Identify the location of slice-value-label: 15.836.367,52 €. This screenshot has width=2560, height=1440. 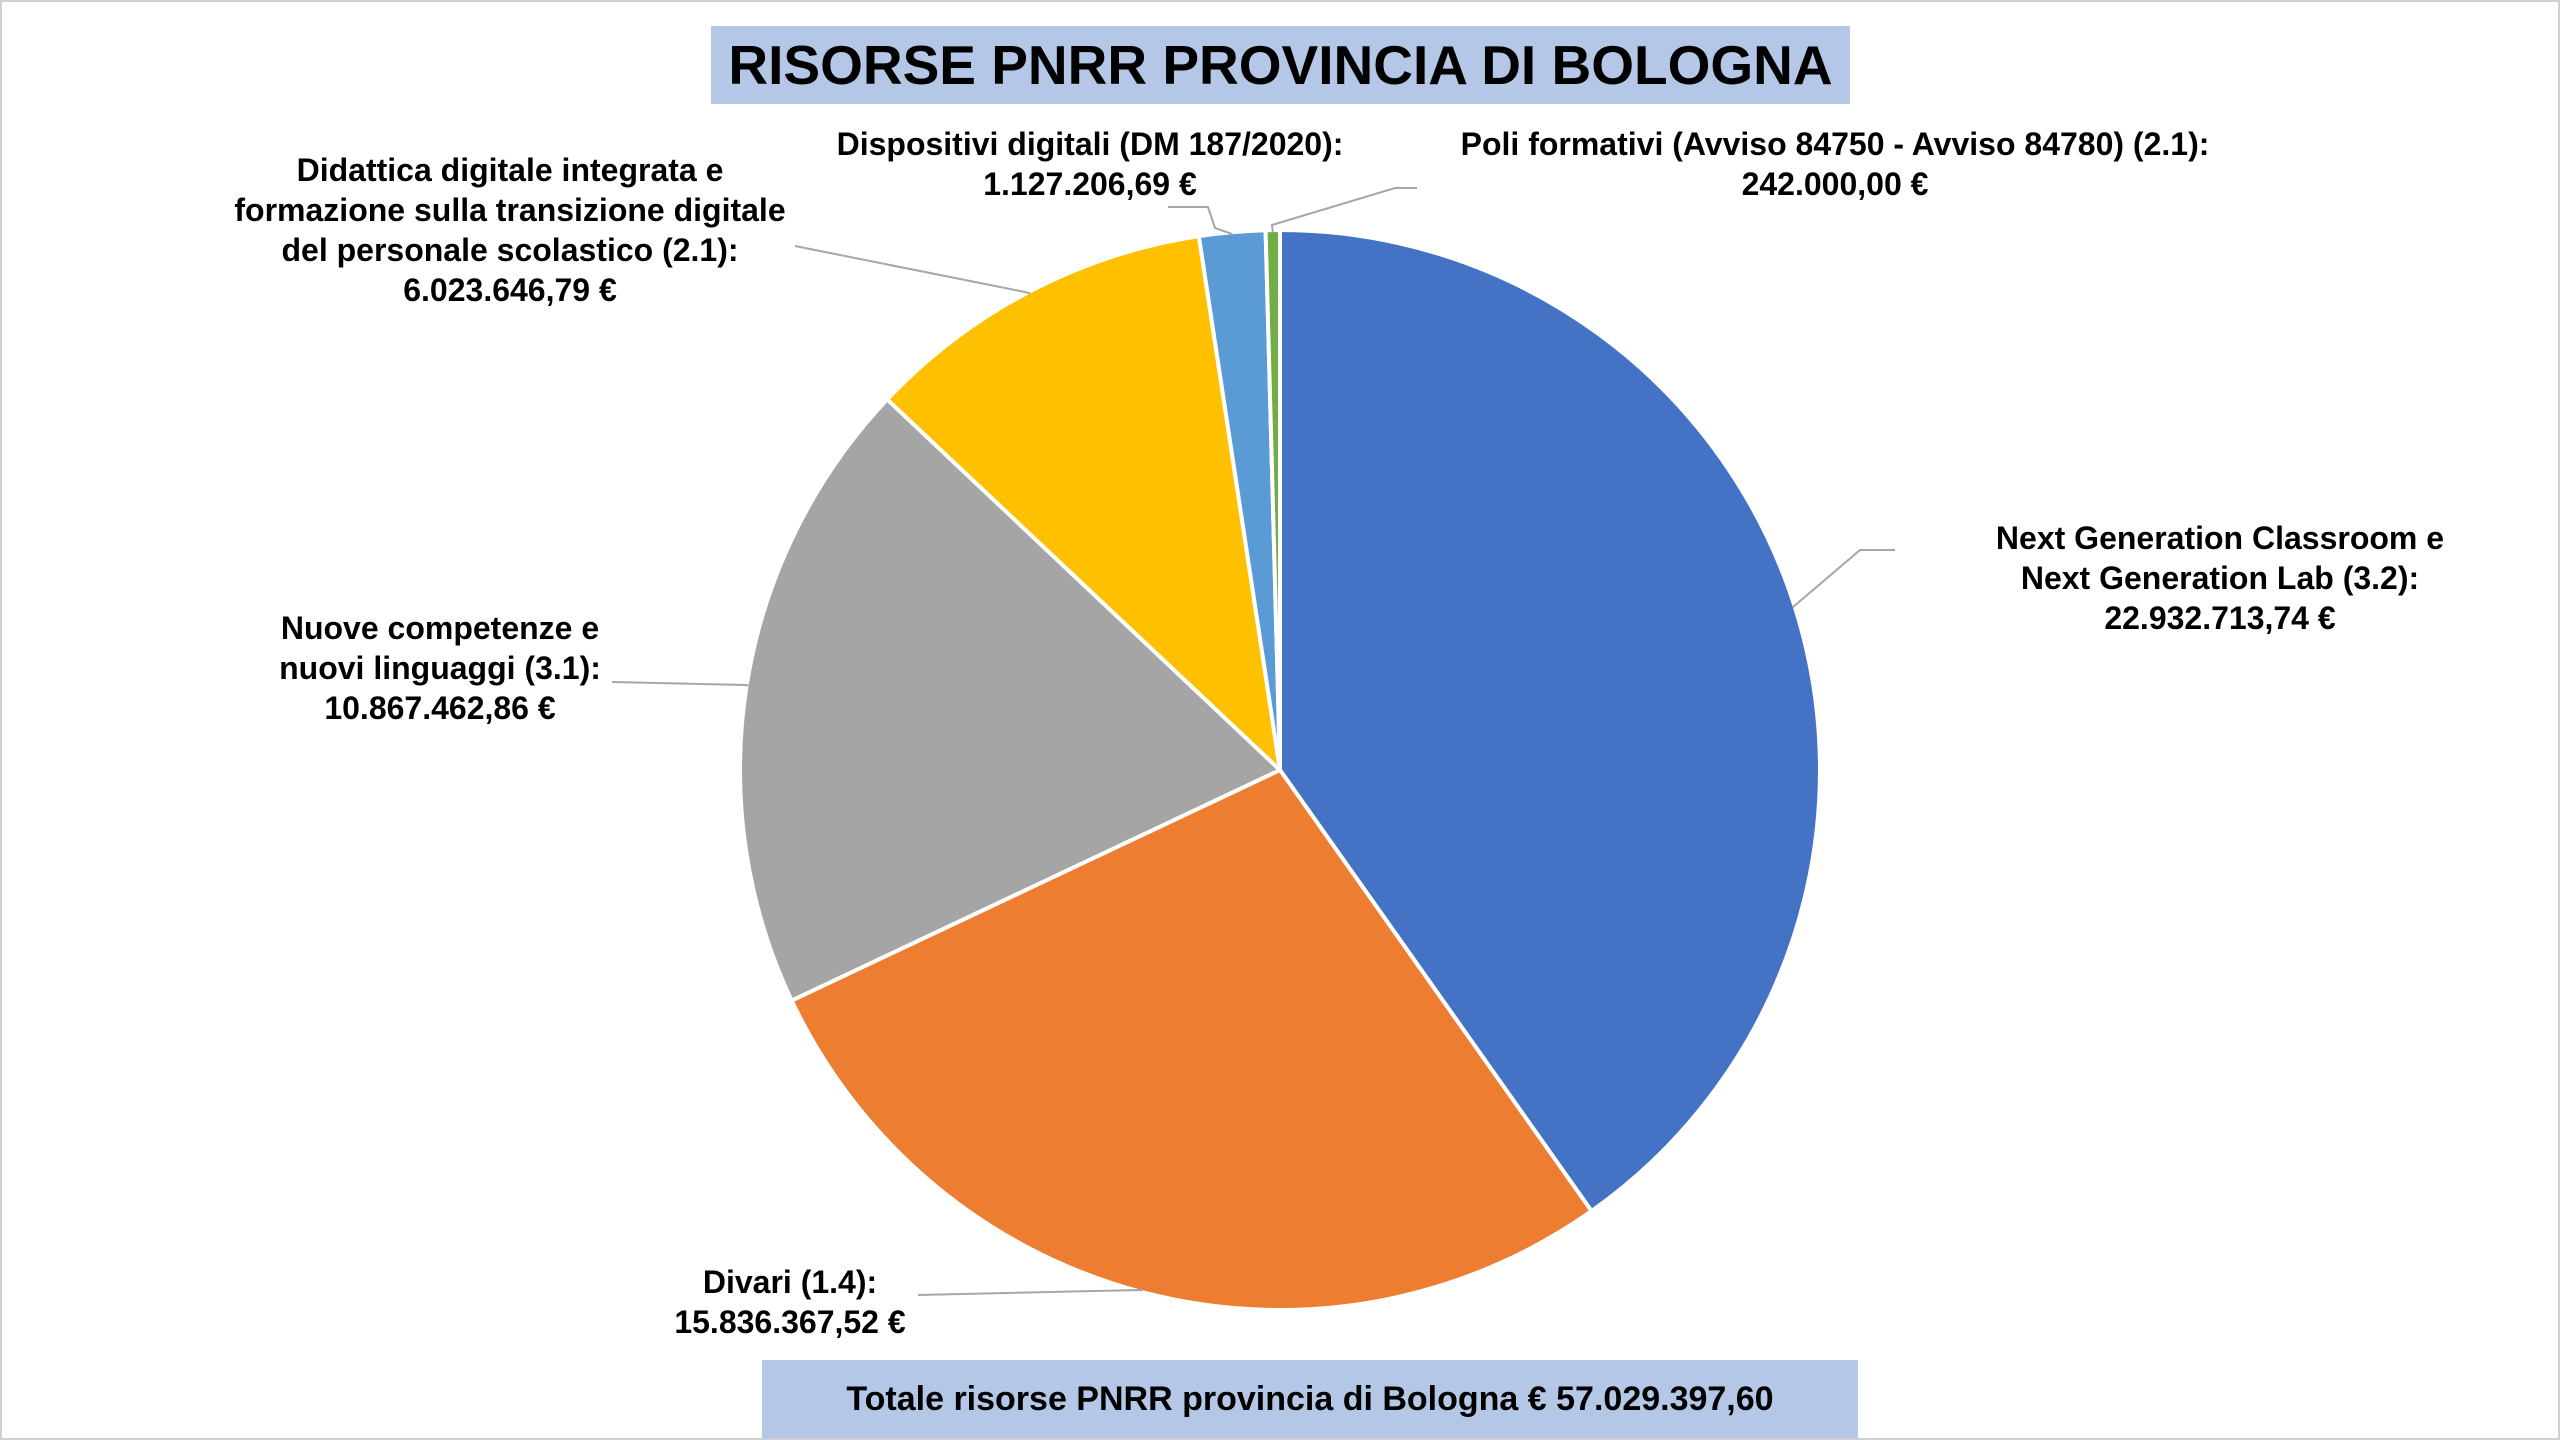
(790, 1322).